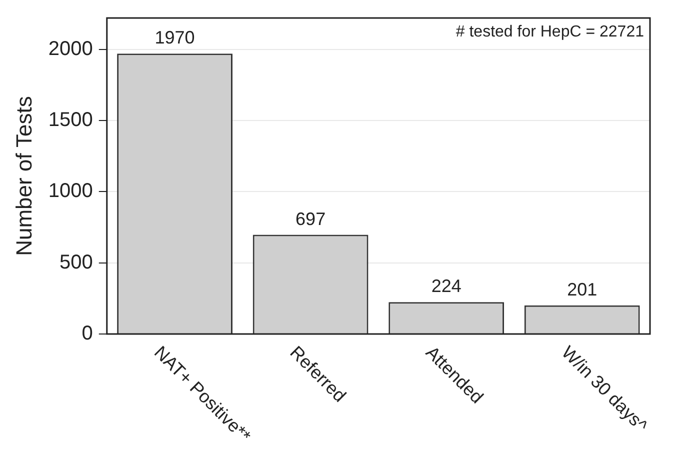 This screenshot has width=688, height=472. Describe the element at coordinates (446, 286) in the screenshot. I see `data-label: 224` at that location.